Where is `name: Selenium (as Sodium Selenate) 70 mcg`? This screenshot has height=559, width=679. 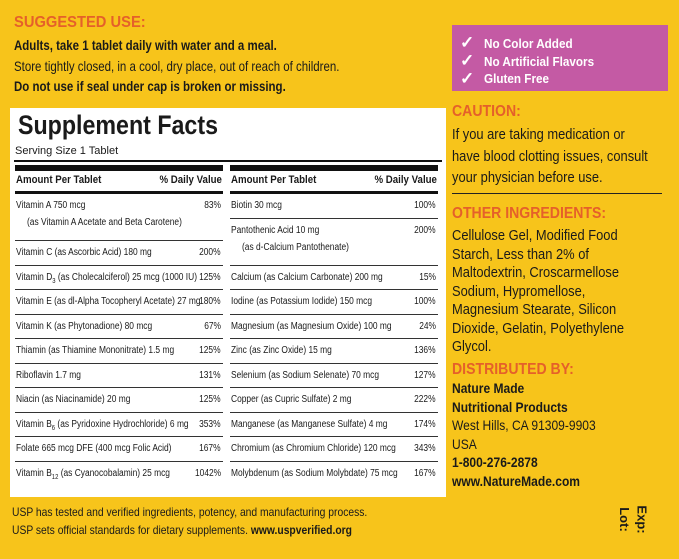
name: Selenium (as Sodium Selenate) 70 mcg is located at coordinates (305, 375).